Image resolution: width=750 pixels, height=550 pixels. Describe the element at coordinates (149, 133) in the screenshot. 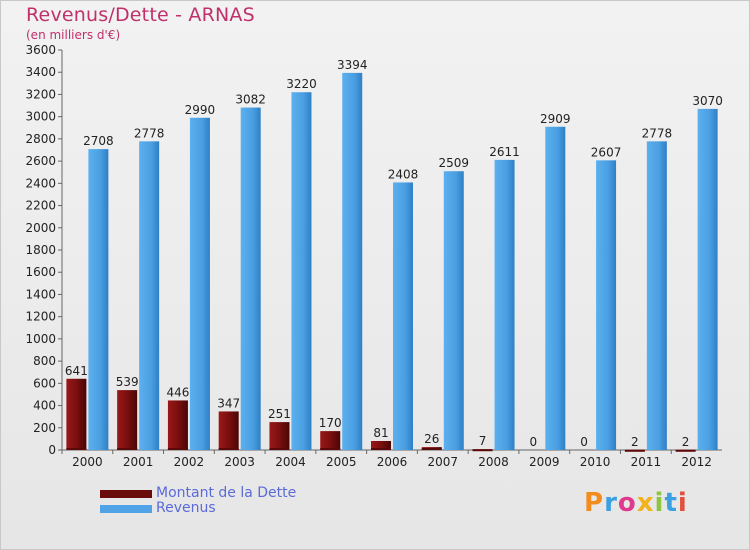

I see `data-label-revenus-2001: 2778` at that location.